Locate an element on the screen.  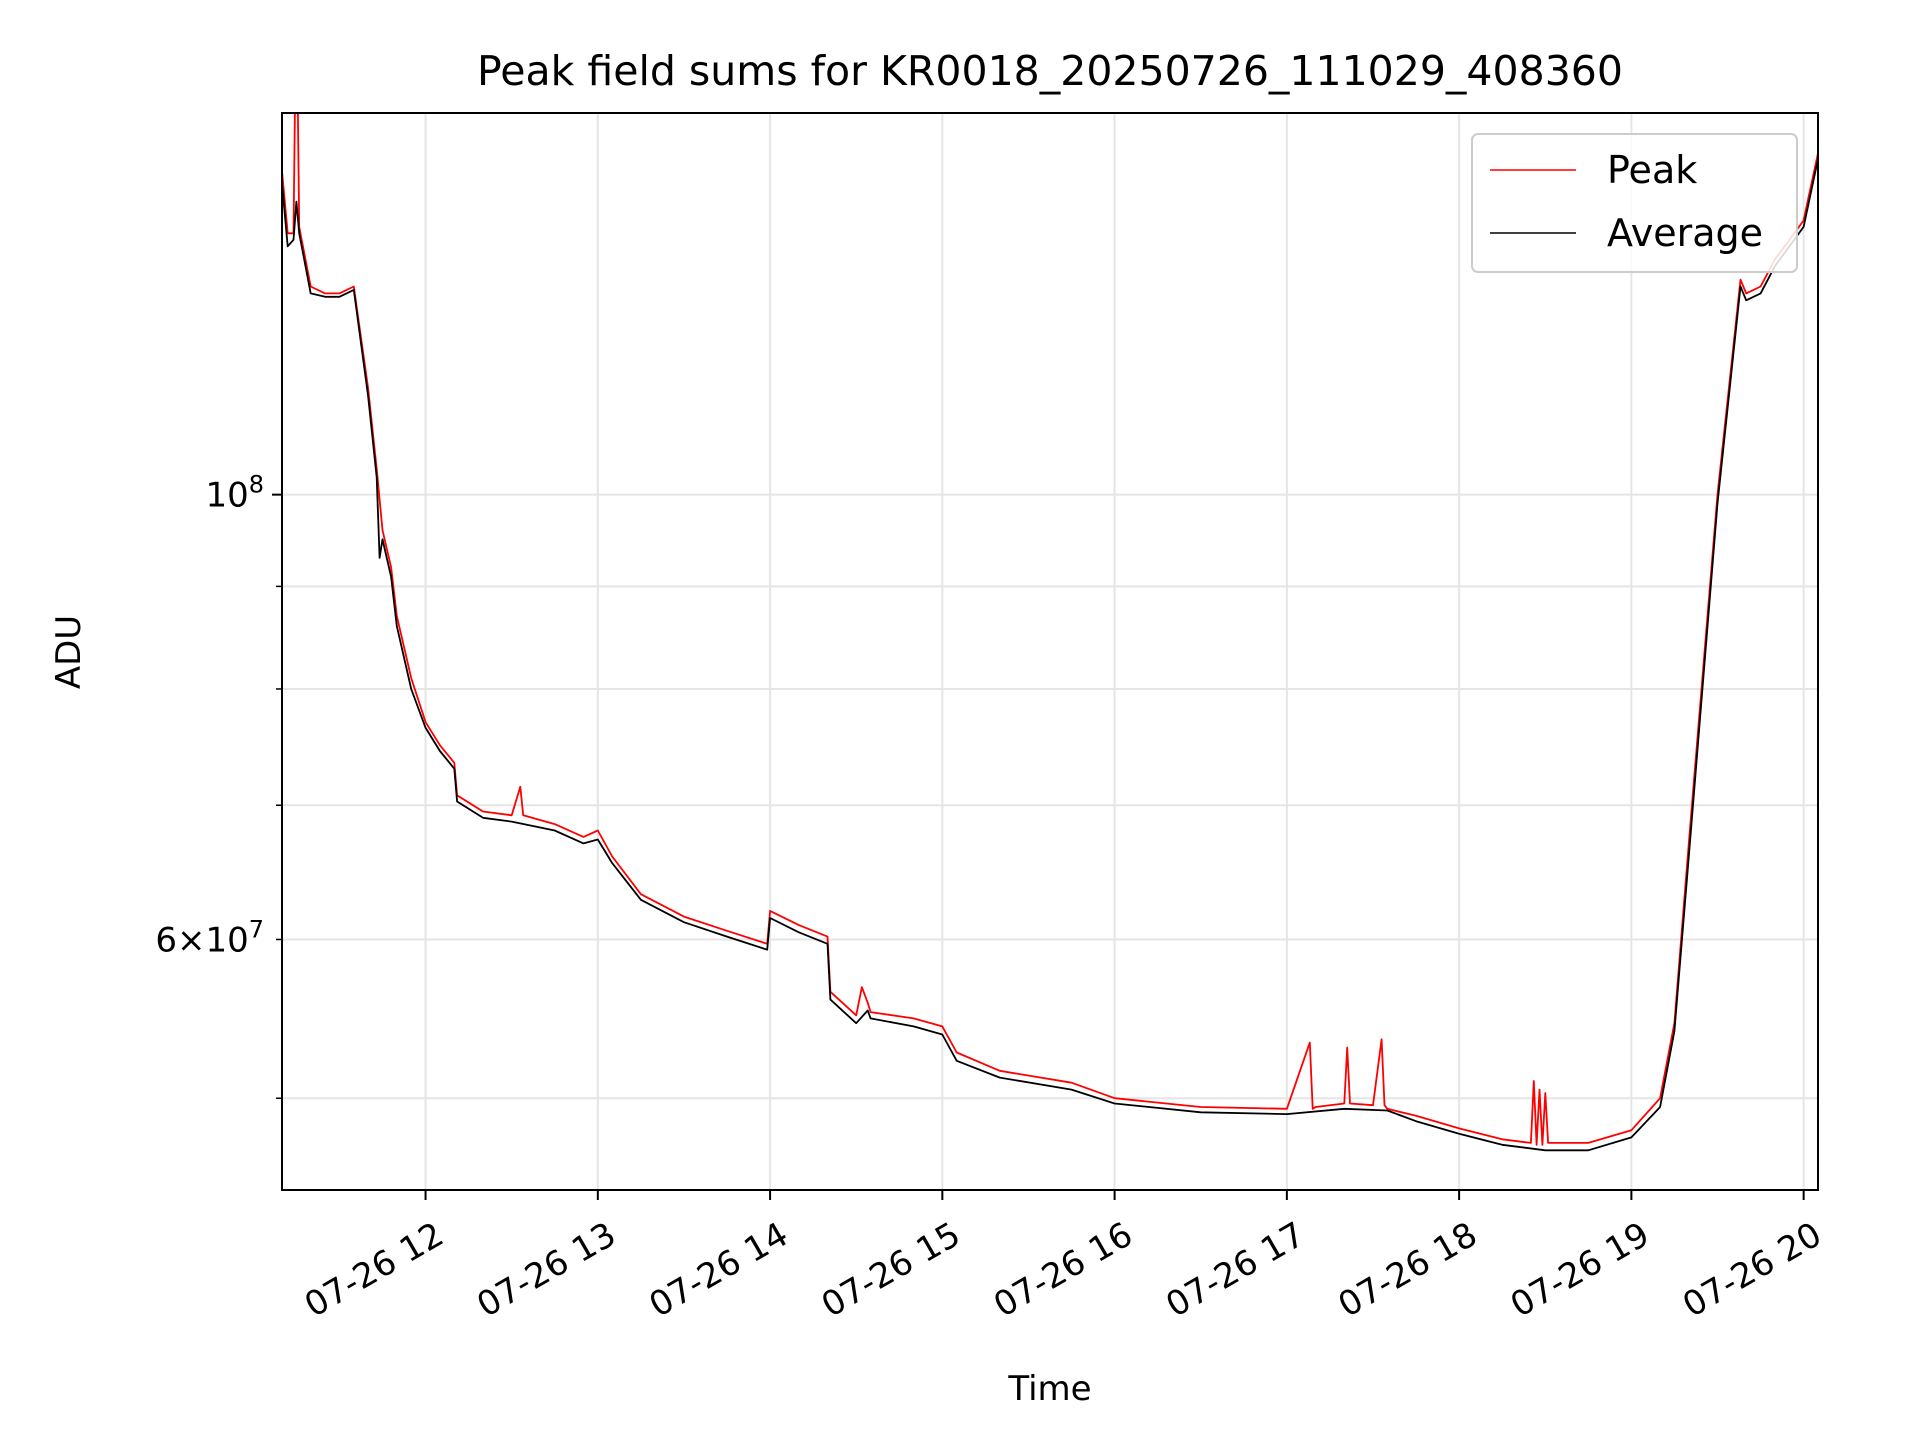
y-axis-label: ADU is located at coordinates (69, 652).